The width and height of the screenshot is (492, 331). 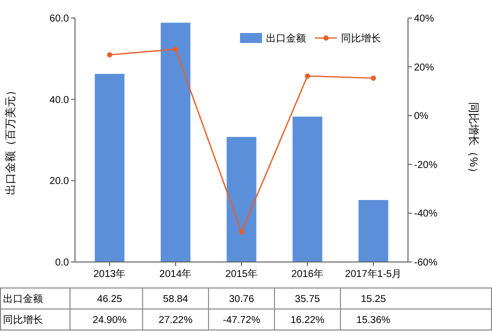 What do you see at coordinates (10, 140) in the screenshot?
I see `y-axis-title: 出口金额（百万美元）` at bounding box center [10, 140].